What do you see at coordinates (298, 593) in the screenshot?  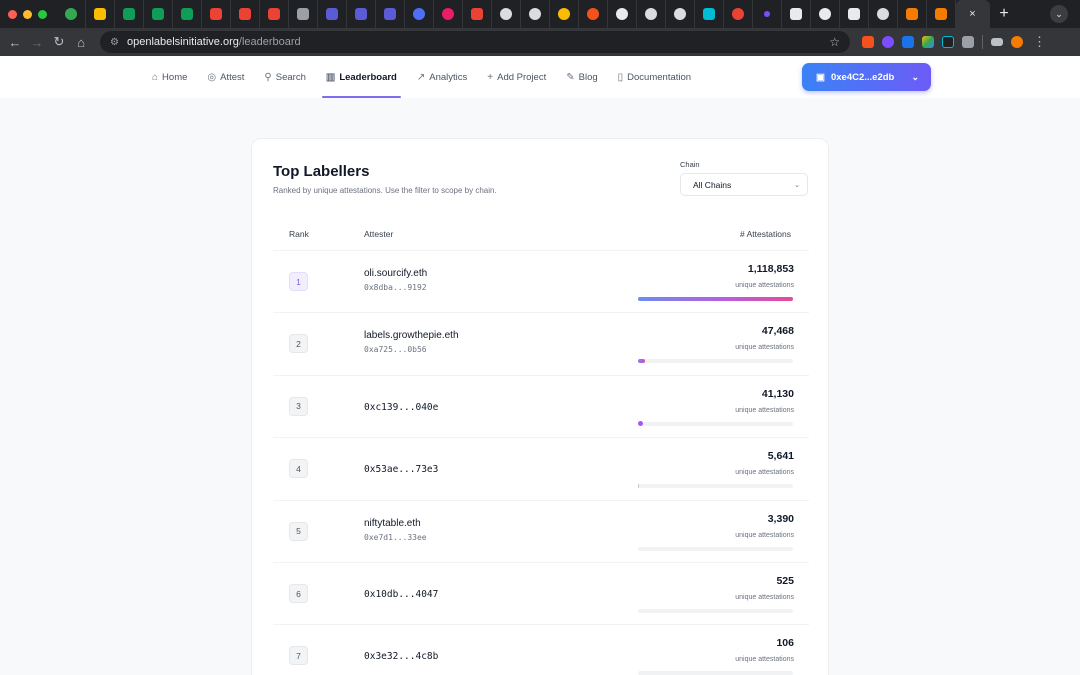 I see `rank-badge: 6` at bounding box center [298, 593].